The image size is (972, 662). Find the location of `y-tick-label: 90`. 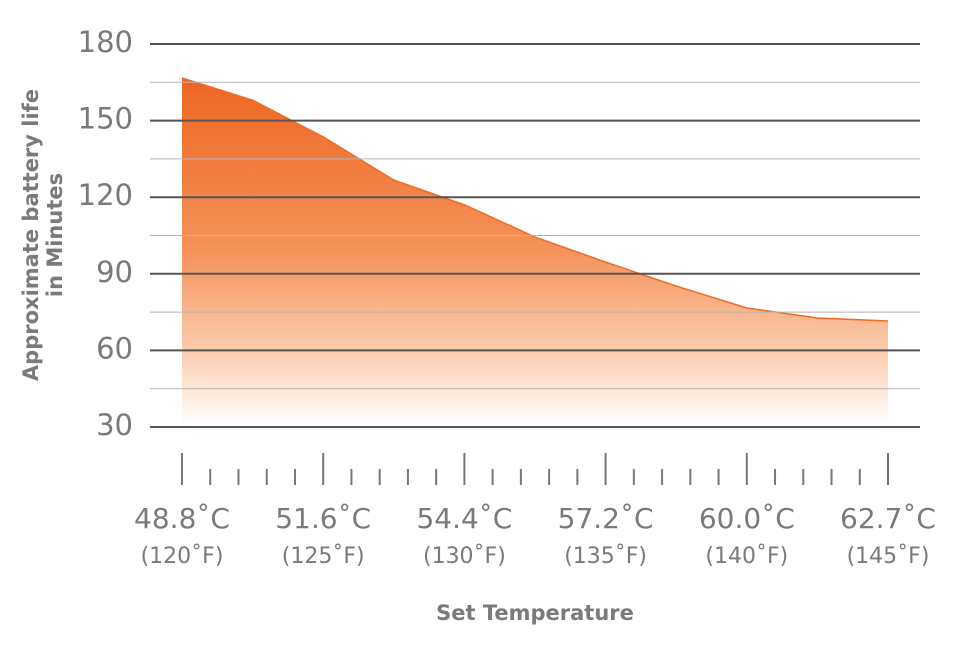

y-tick-label: 90 is located at coordinates (114, 272).